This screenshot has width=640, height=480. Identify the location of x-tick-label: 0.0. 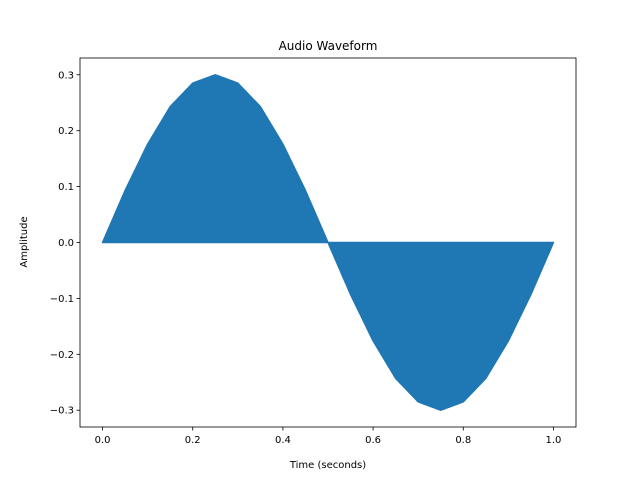
(103, 440).